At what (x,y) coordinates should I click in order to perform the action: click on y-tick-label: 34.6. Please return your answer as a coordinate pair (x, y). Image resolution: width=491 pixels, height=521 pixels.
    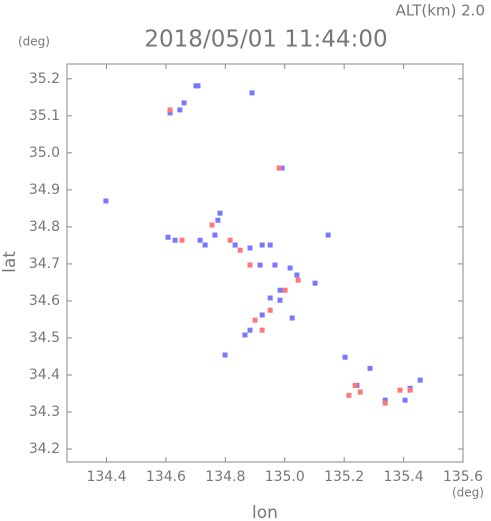
    Looking at the image, I should click on (44, 301).